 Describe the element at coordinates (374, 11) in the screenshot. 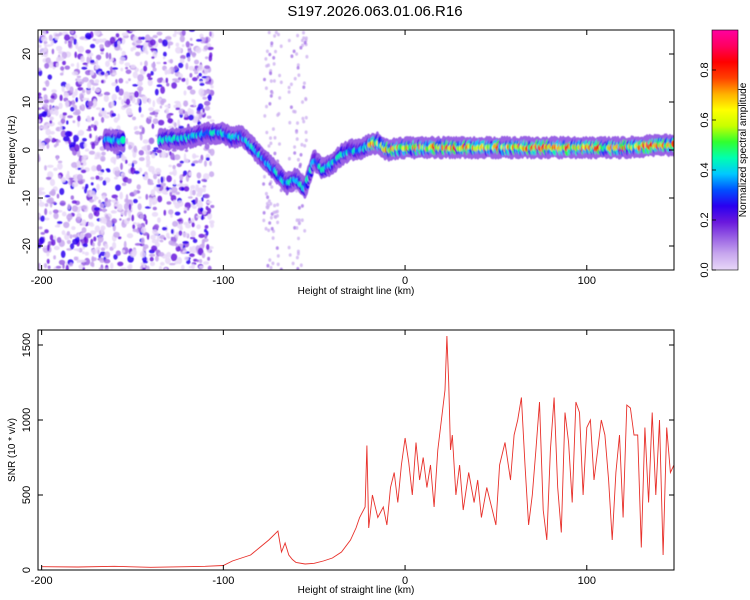

I see `figure-title: S197.2026.063.01.06.R16` at that location.